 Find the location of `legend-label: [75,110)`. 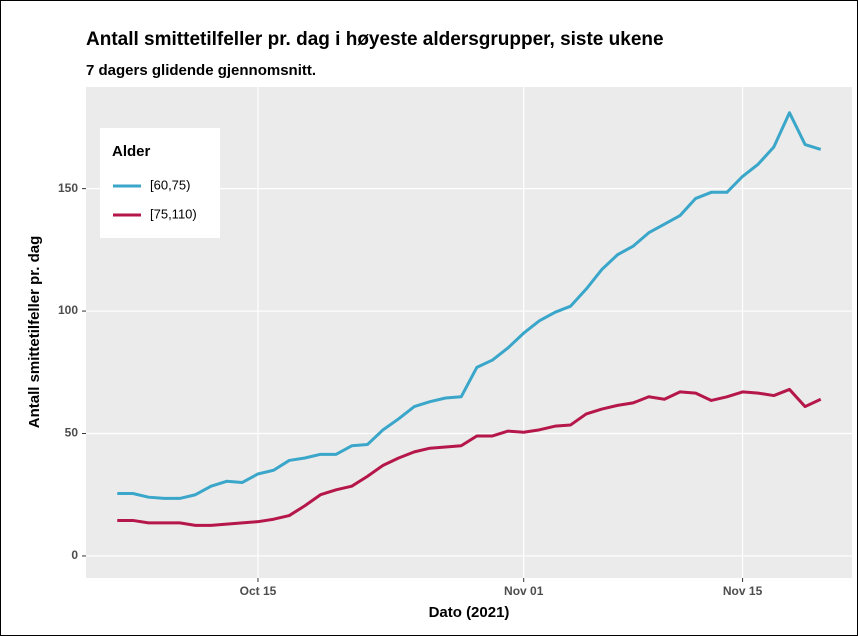

legend-label: [75,110) is located at coordinates (173, 213).